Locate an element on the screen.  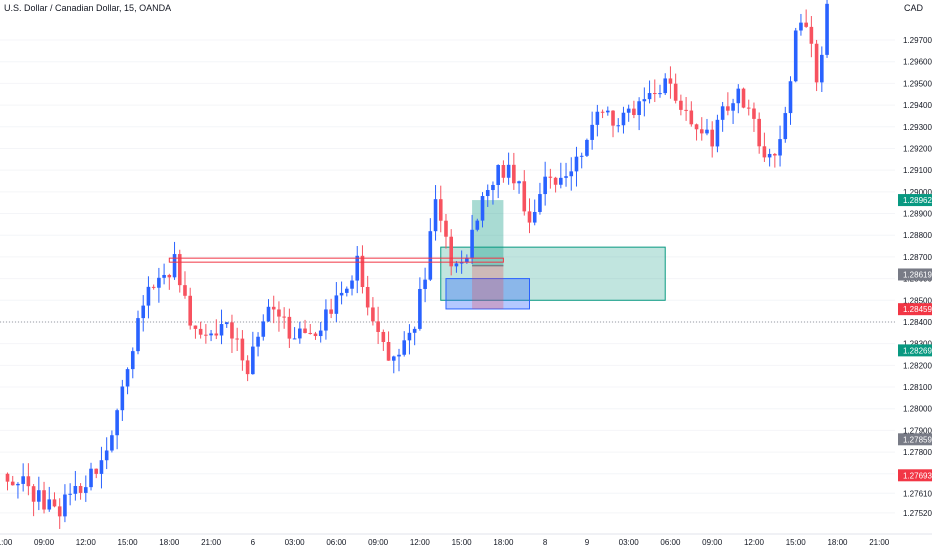
time-axis-tick: 15:00 is located at coordinates (462, 542).